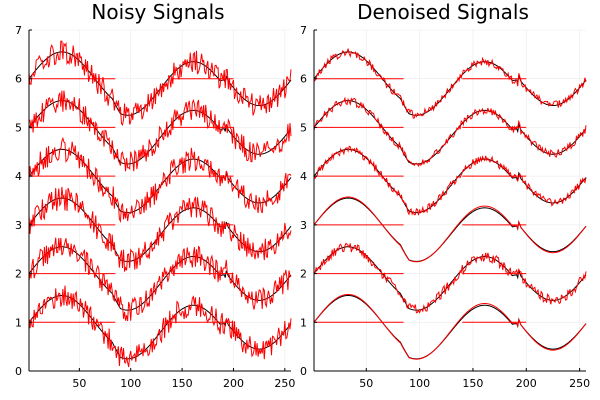 Image resolution: width=600 pixels, height=400 pixels. Describe the element at coordinates (443, 12) in the screenshot. I see `panel-title: Denoised Signals` at that location.